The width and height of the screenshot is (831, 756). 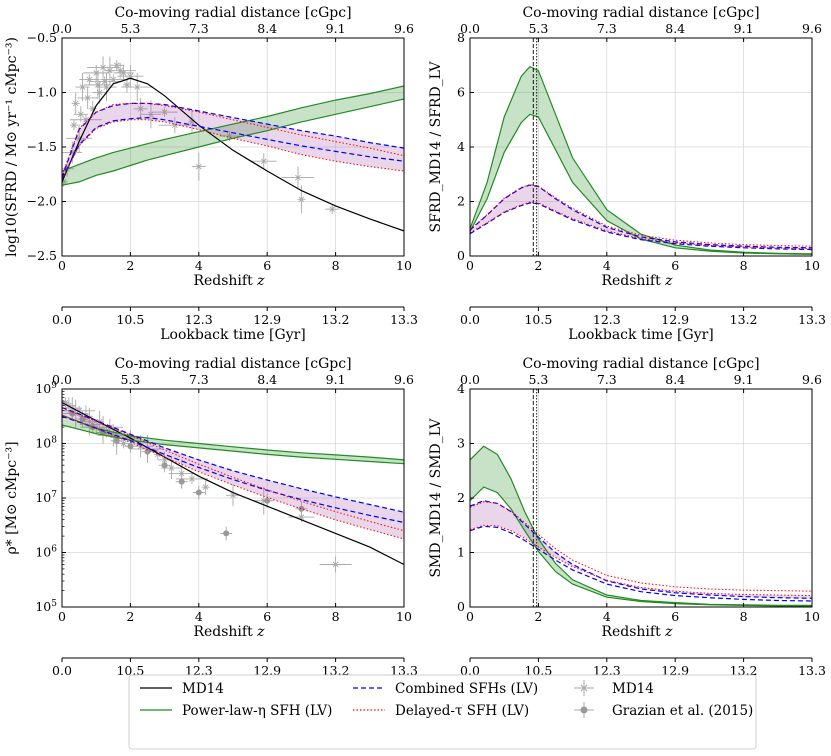 I want to click on legend-label: Delayed-τ SFH (LV), so click(x=462, y=711).